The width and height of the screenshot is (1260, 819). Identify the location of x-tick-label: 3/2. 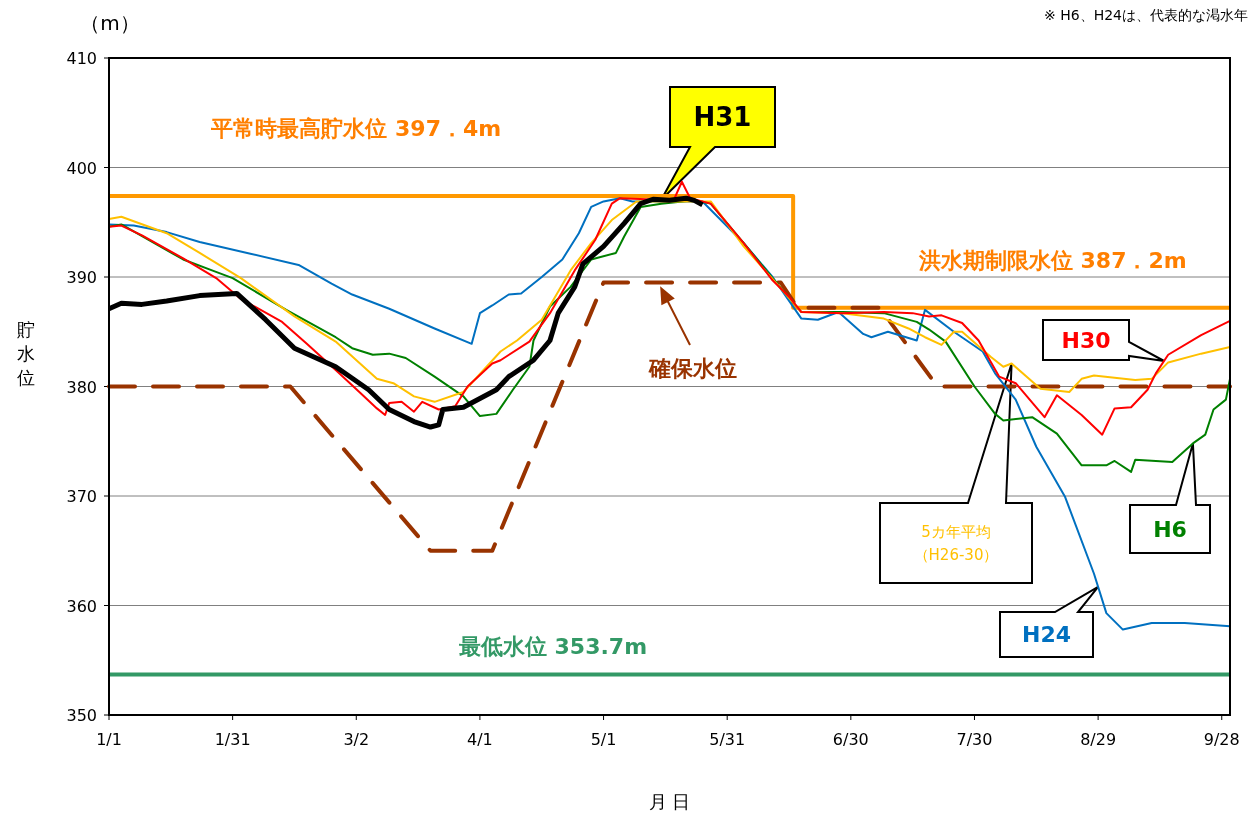
(356, 739).